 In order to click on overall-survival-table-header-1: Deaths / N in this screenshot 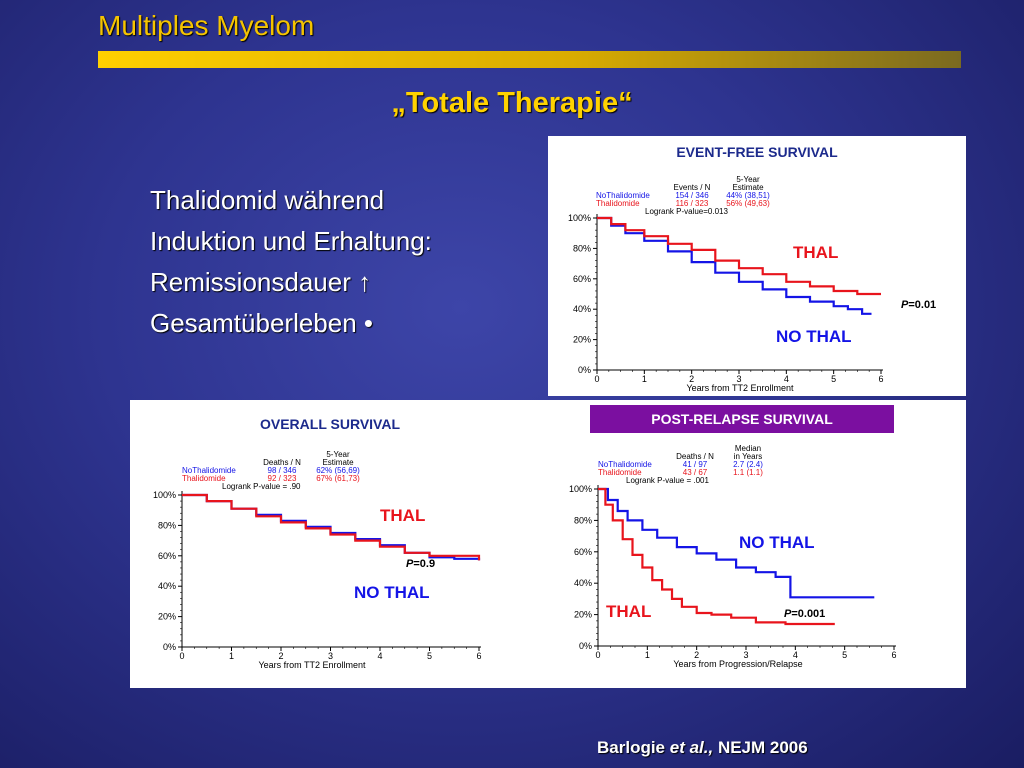, I will do `click(282, 462)`.